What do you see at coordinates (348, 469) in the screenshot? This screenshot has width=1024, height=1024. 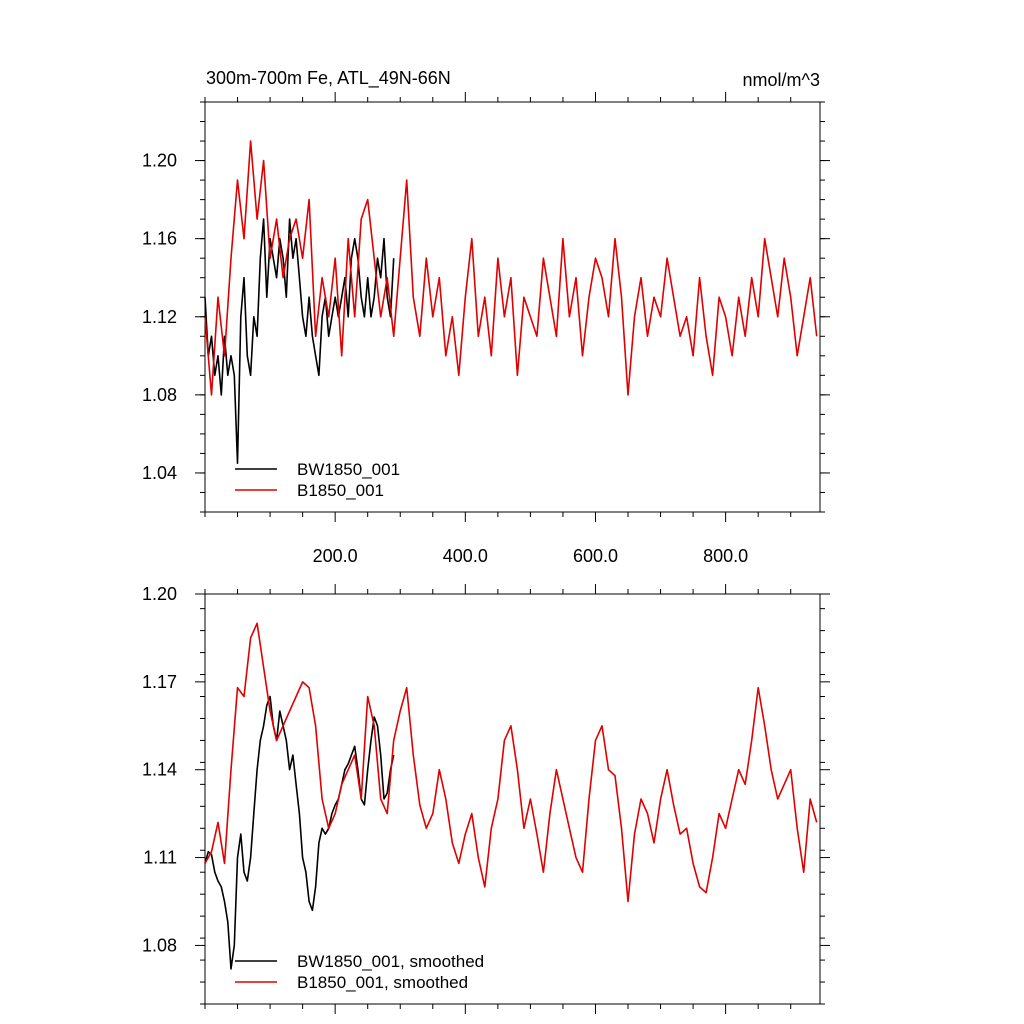 I see `legend-label: BW1850_001` at bounding box center [348, 469].